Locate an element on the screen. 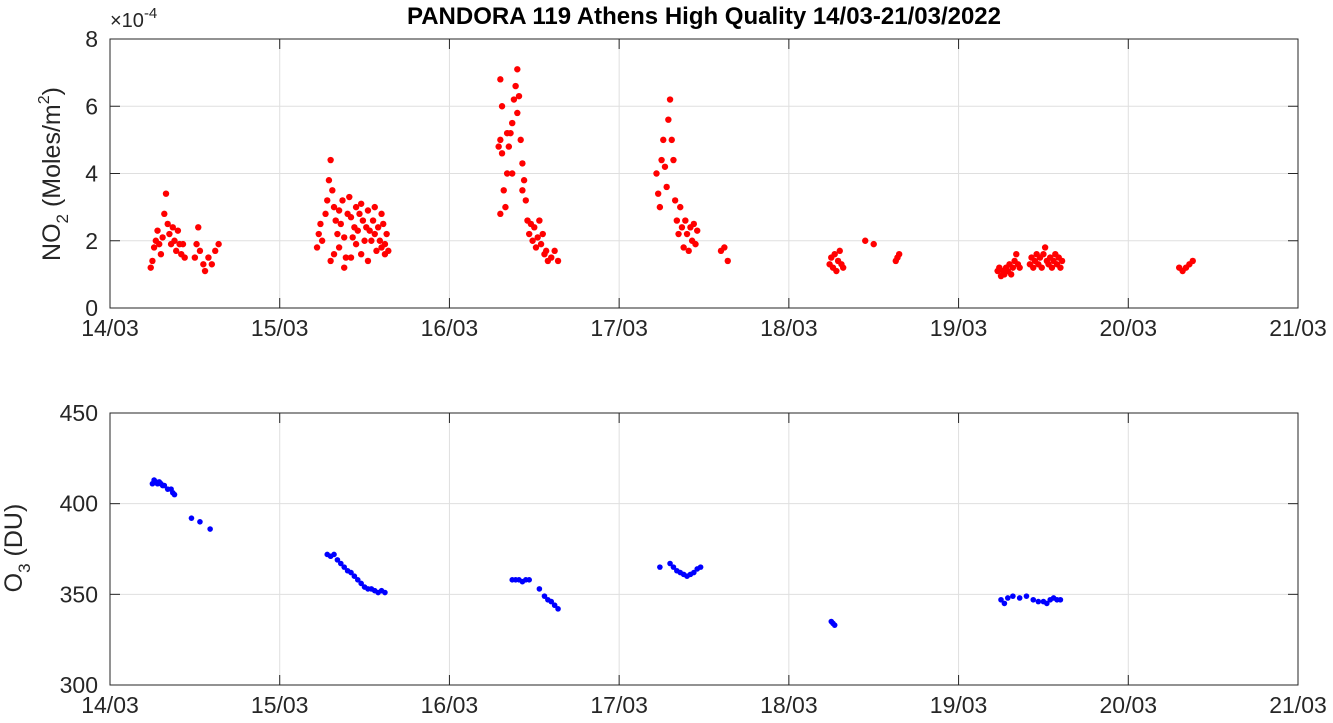 This screenshot has width=1333, height=723. bottom-x-tick-label: 16/03 is located at coordinates (450, 705).